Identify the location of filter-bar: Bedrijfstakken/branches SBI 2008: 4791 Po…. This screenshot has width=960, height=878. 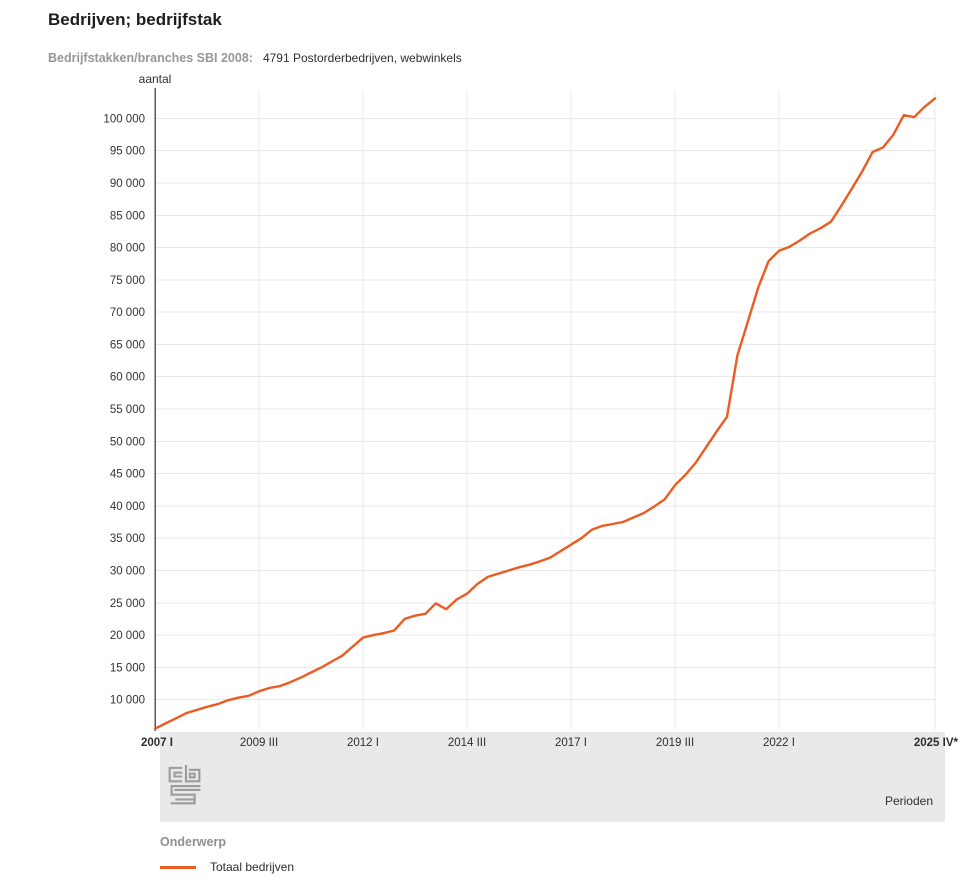
(255, 58).